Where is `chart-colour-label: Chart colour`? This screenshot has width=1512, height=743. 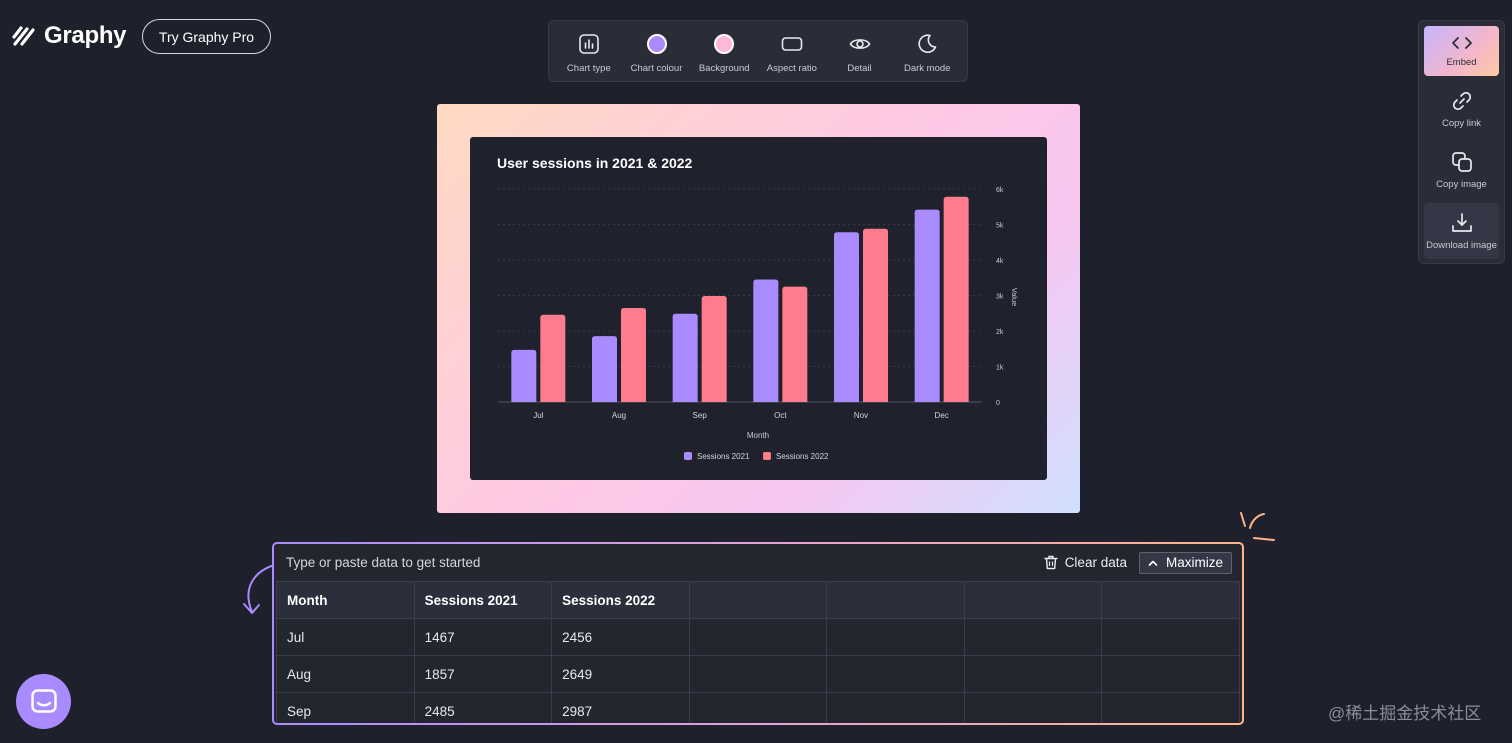
chart-colour-label: Chart colour is located at coordinates (656, 68).